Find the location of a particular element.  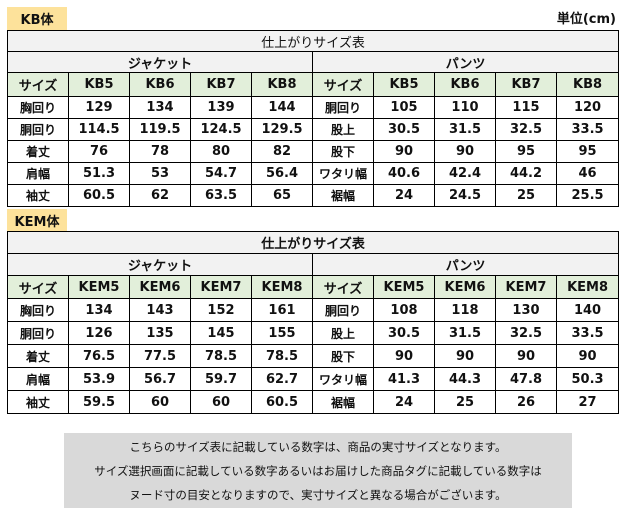

cell: 47.8 is located at coordinates (526, 379).